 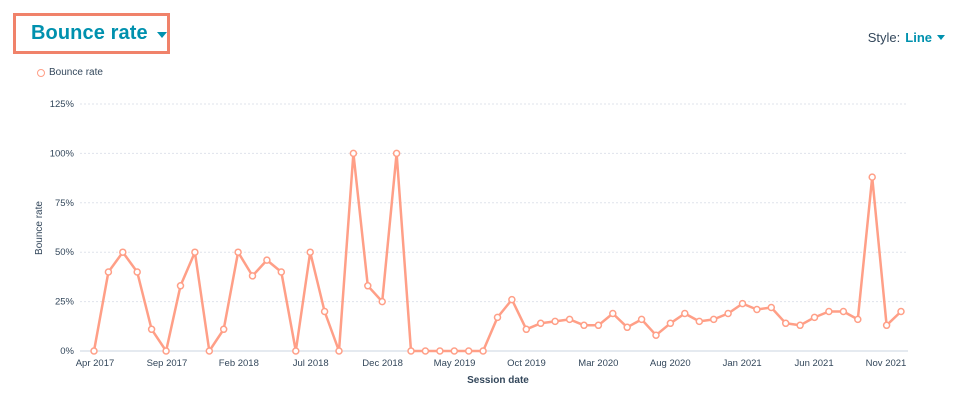 I want to click on y-axis-ticks: 0% 25% 50% 75% 100% 125%, so click(x=62, y=228).